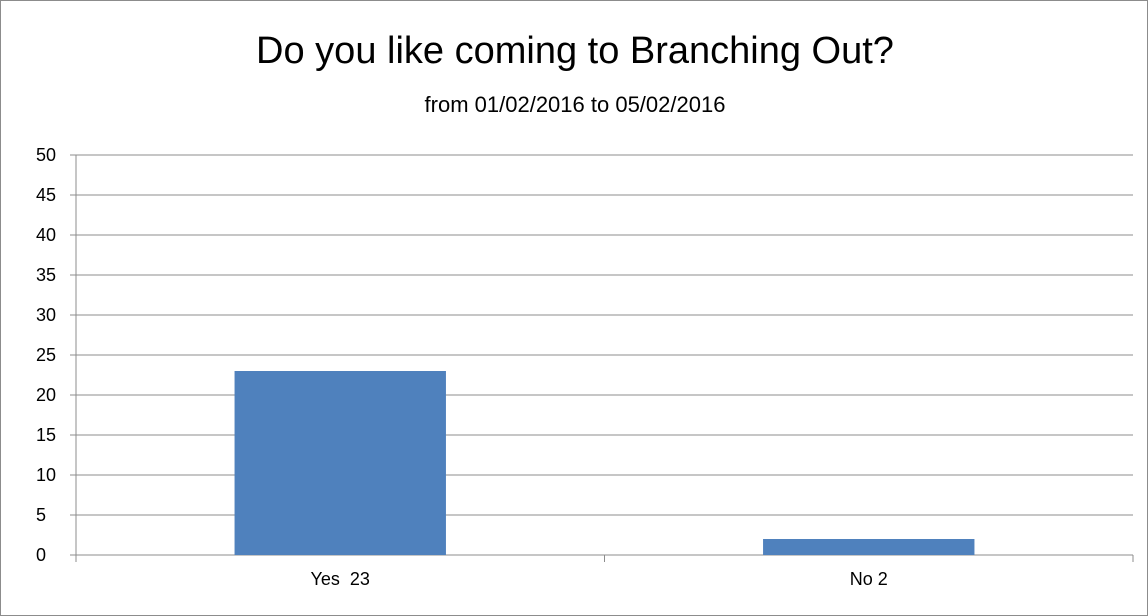  Describe the element at coordinates (46, 235) in the screenshot. I see `y-tick-label: 40` at that location.